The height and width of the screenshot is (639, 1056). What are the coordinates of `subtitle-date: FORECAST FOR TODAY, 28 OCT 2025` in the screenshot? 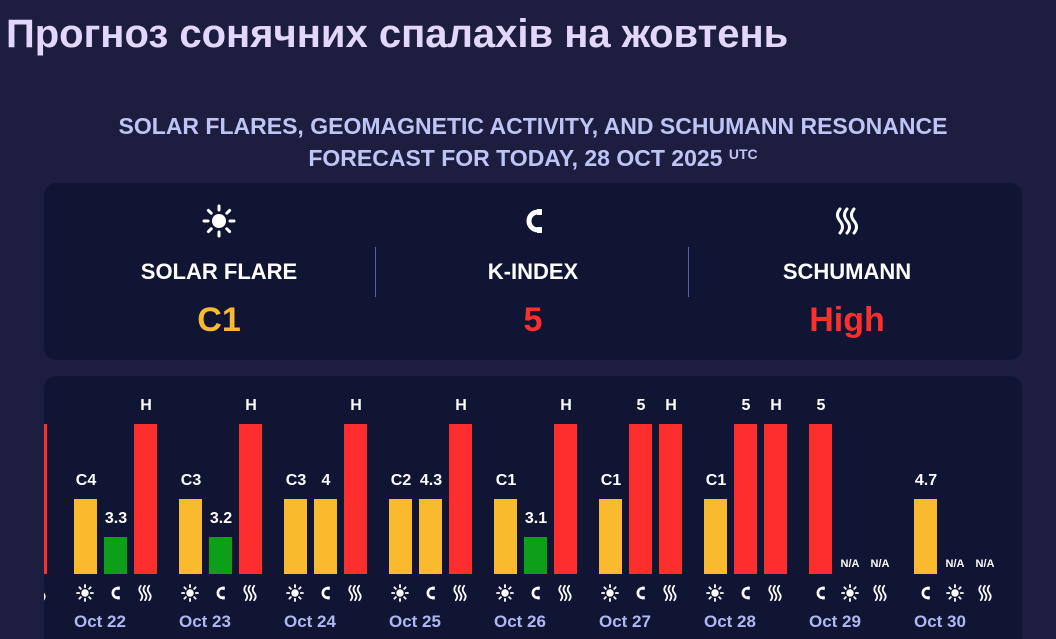 It's located at (515, 158).